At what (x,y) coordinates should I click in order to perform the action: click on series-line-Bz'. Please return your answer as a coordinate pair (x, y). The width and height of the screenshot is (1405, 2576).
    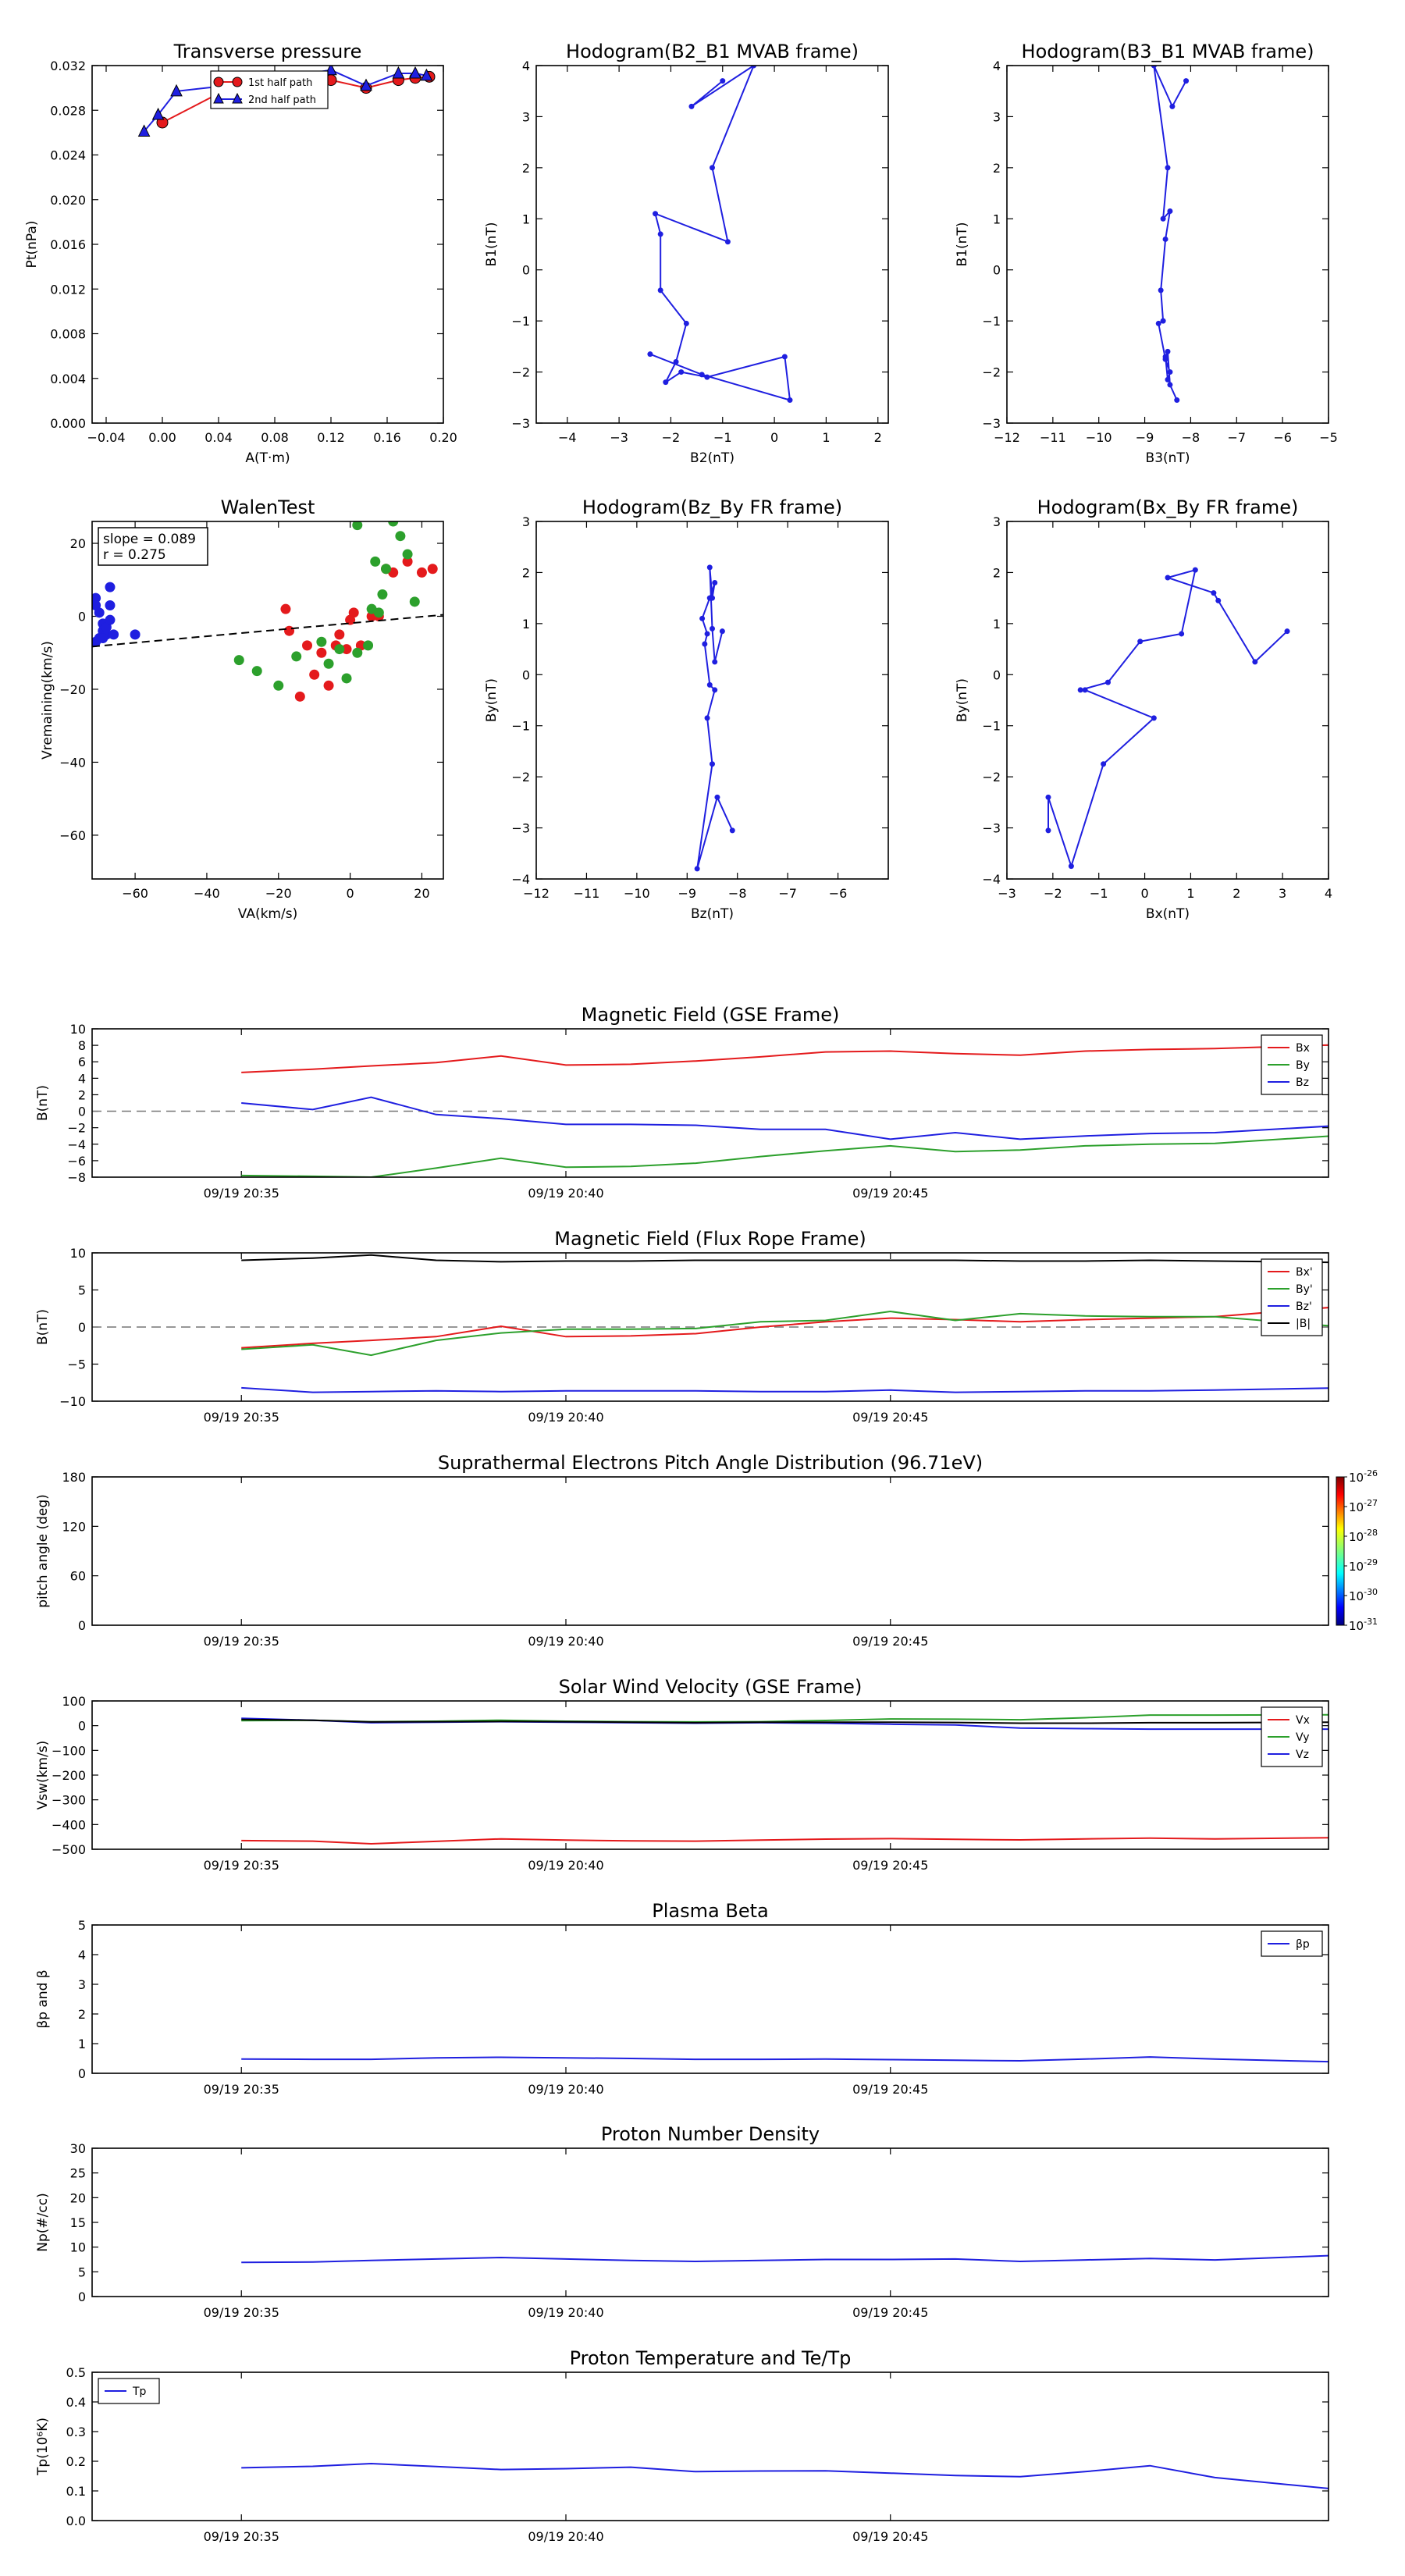
    Looking at the image, I should click on (785, 1389).